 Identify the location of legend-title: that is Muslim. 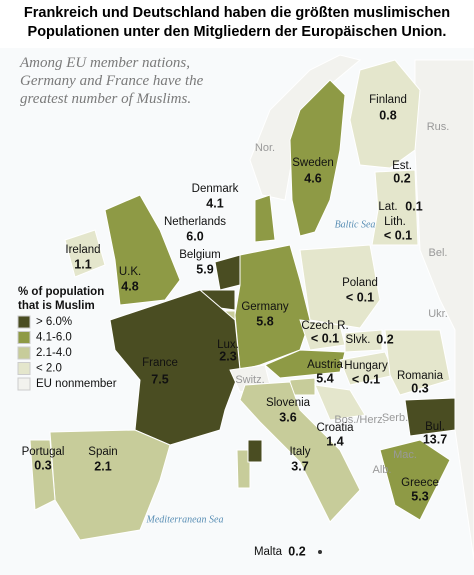
(56, 306).